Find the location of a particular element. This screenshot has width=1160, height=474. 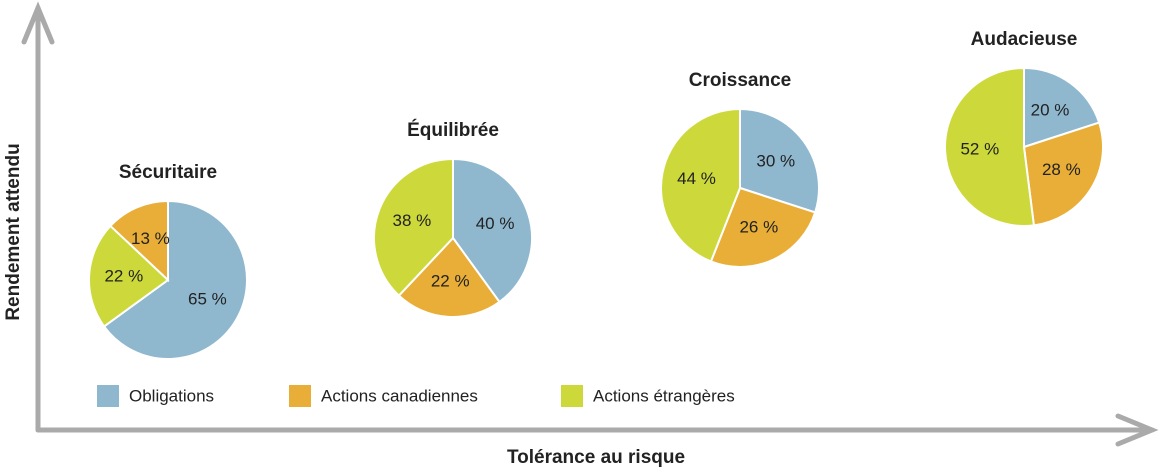

legend-label: Actions étrangères is located at coordinates (664, 395).